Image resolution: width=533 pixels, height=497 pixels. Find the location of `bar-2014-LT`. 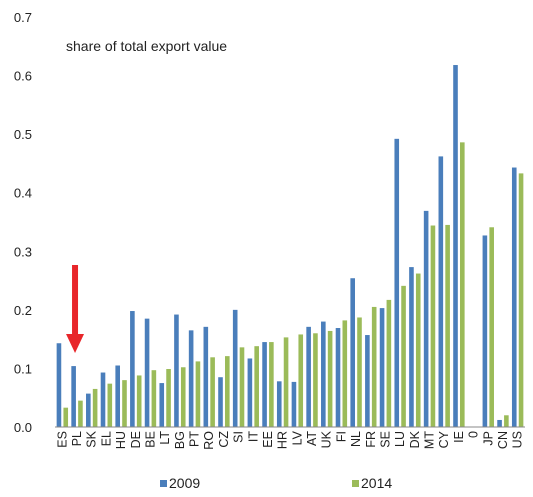

bar-2014-LT is located at coordinates (168, 398).